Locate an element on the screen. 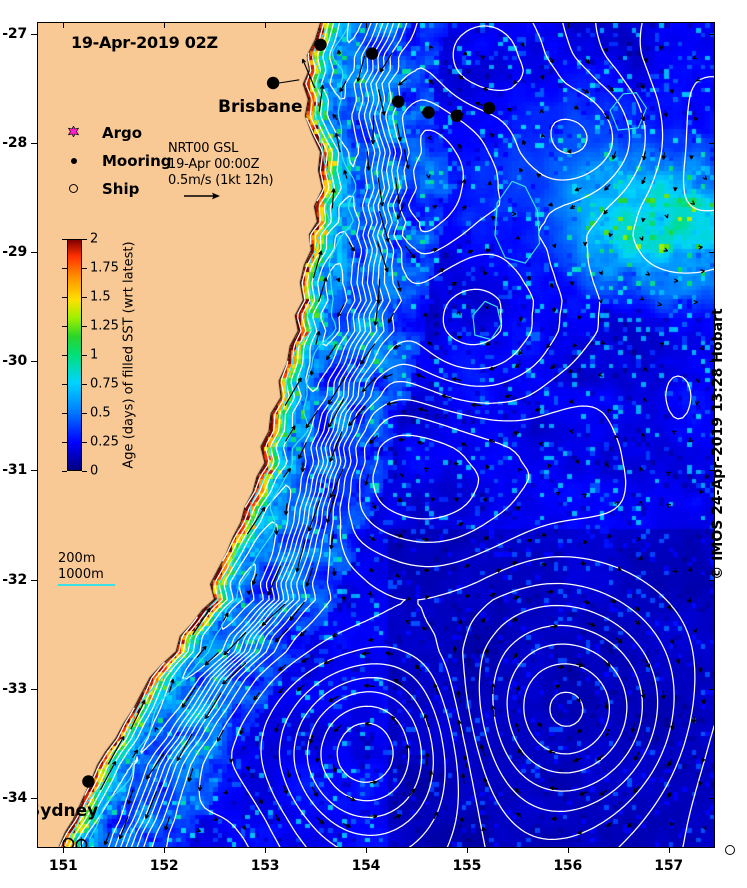 This screenshot has height=888, width=747. colorbar-tick-label: 0.75 is located at coordinates (104, 384).